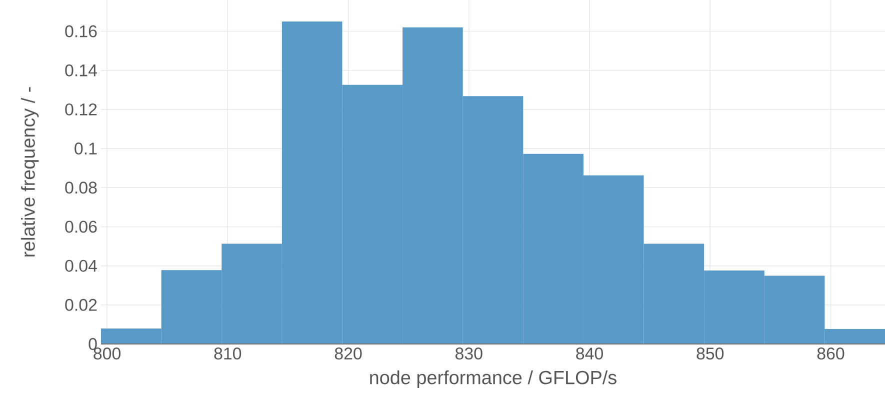 The width and height of the screenshot is (885, 417). Describe the element at coordinates (710, 354) in the screenshot. I see `x-tick-label: 850` at that location.